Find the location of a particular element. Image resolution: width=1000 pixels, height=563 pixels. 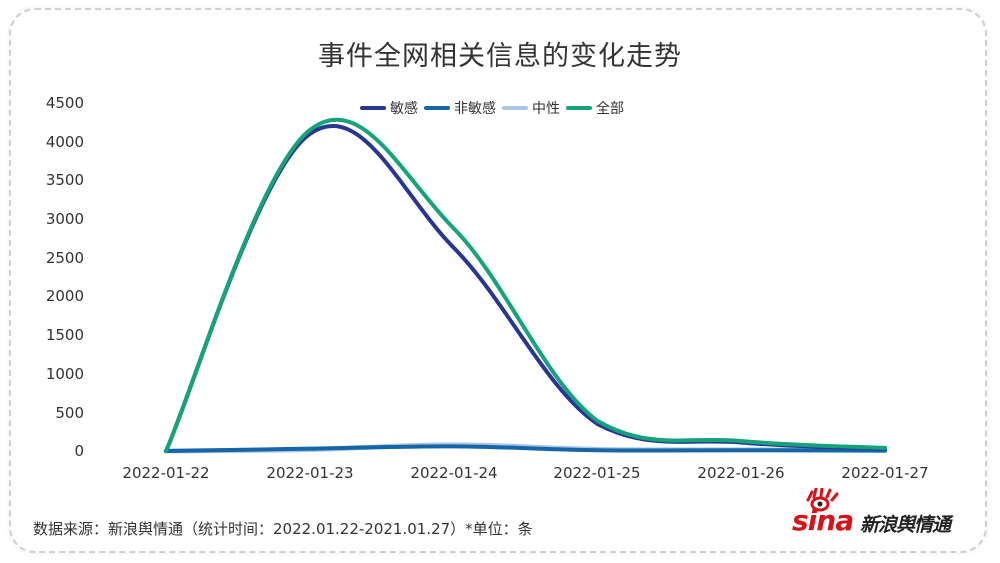

legend-item-all: 全部 is located at coordinates (595, 108).